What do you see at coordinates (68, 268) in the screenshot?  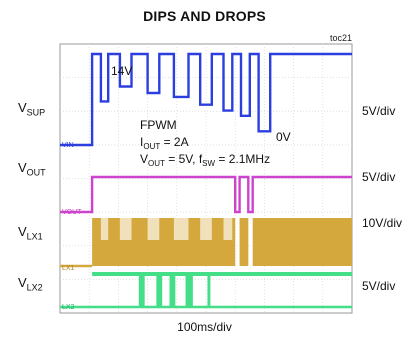 I see `tag-lx1: LX1` at bounding box center [68, 268].